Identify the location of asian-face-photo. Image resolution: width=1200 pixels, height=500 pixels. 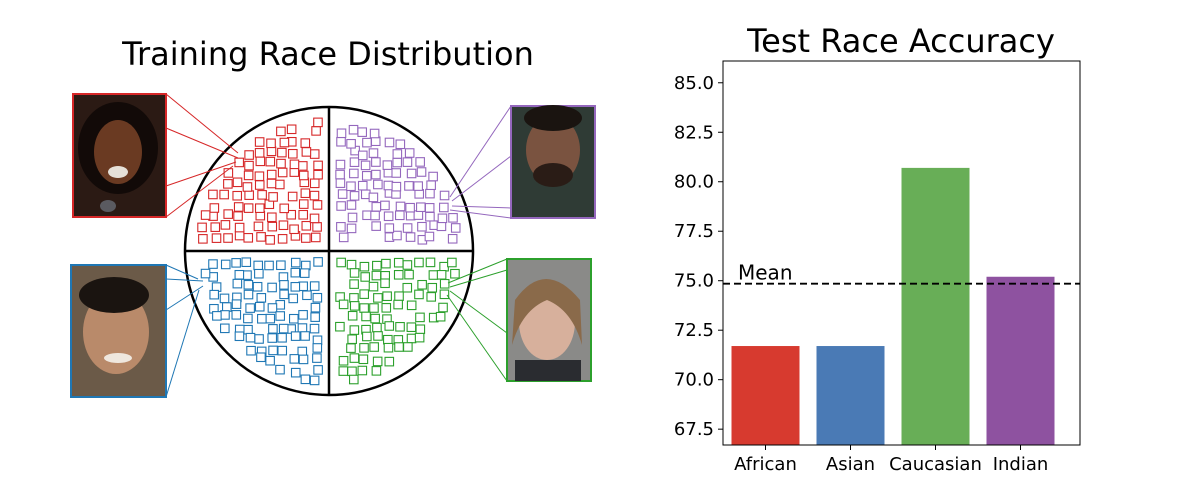
(118, 331).